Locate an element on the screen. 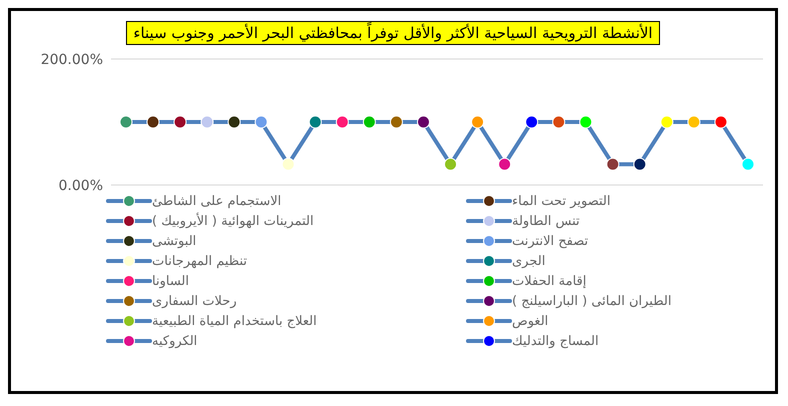 This screenshot has width=788, height=406. chart-title: الأنشطة الترويحية السياحية الأكثر والأقل توفراً بمحافظتي البحر الأحمر وجنوب سيناء is located at coordinates (393, 33).